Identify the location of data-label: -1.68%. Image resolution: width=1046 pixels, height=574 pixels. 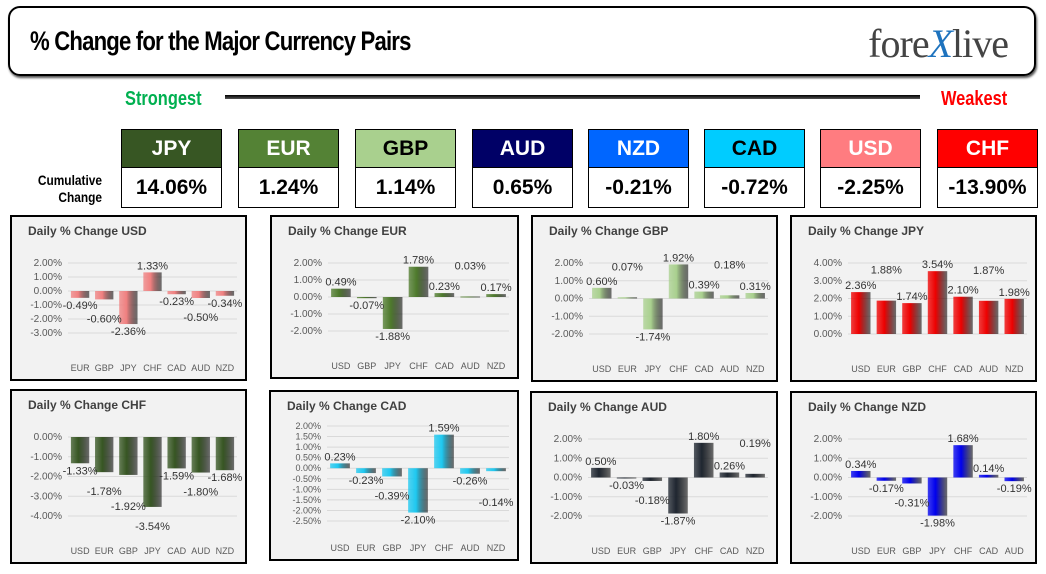
(224, 478).